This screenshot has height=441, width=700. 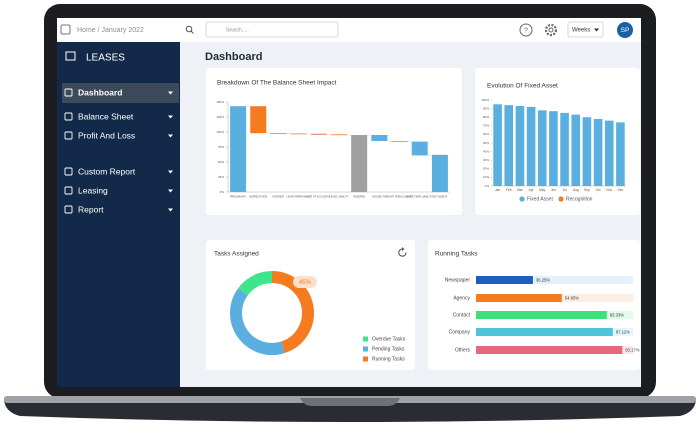 What do you see at coordinates (400, 197) in the screenshot?
I see `x-tick-label: SHORT TERM LIABILITY` at bounding box center [400, 197].